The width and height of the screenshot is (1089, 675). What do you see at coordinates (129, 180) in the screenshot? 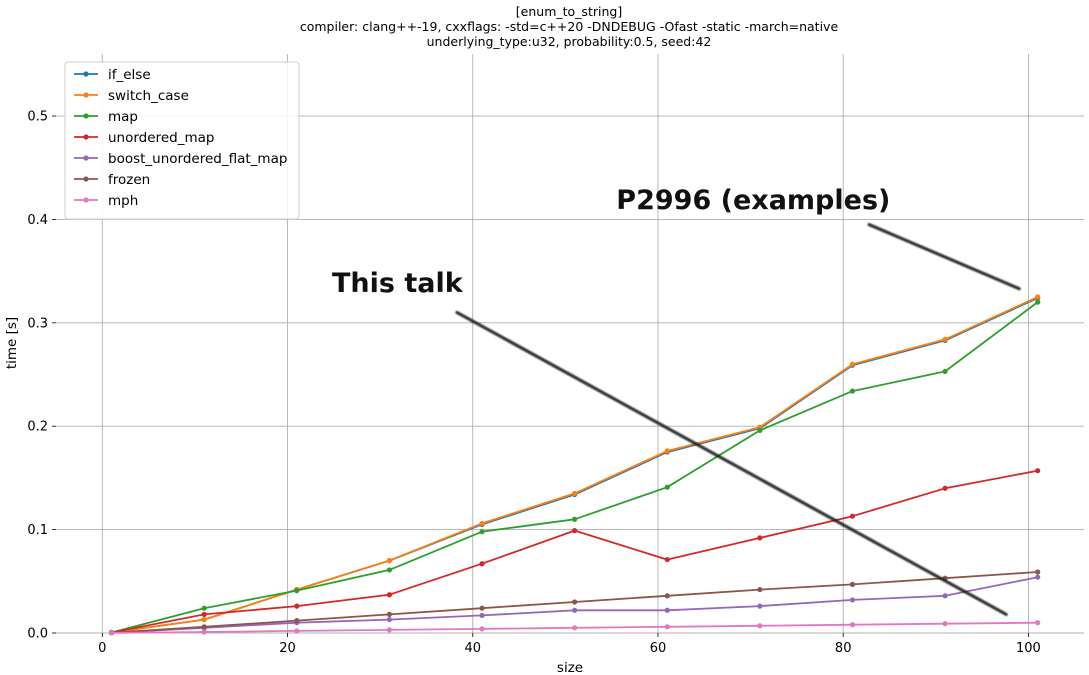
I see `legend-label: frozen` at bounding box center [129, 180].